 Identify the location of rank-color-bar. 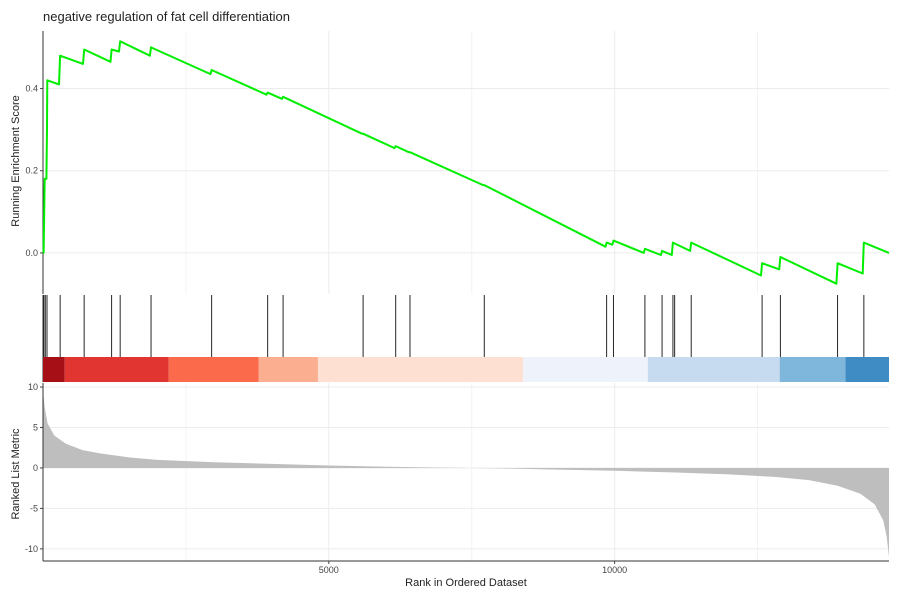
(466, 369).